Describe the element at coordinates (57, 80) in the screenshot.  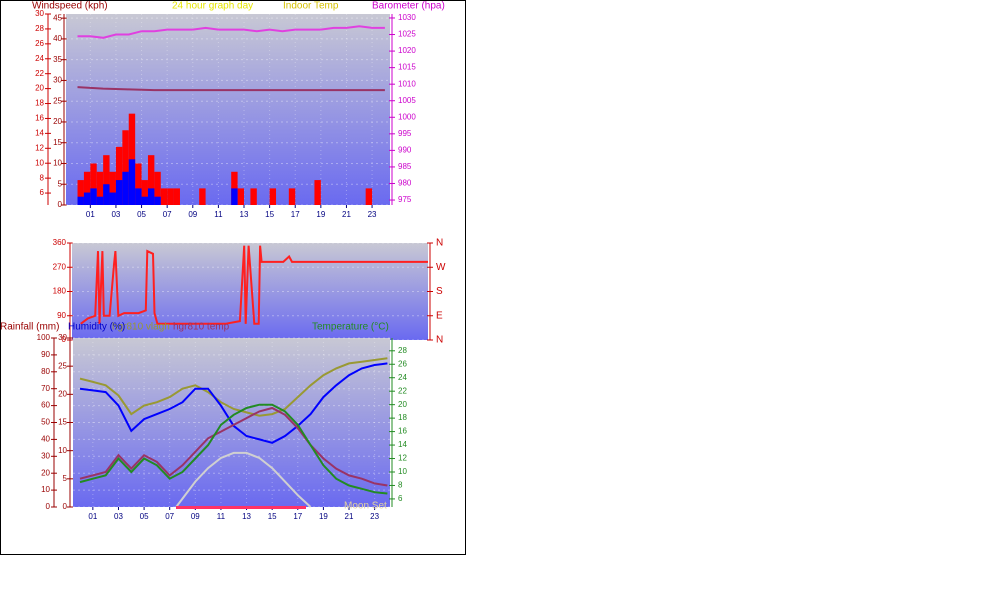
I see `y-tick-label: 30` at that location.